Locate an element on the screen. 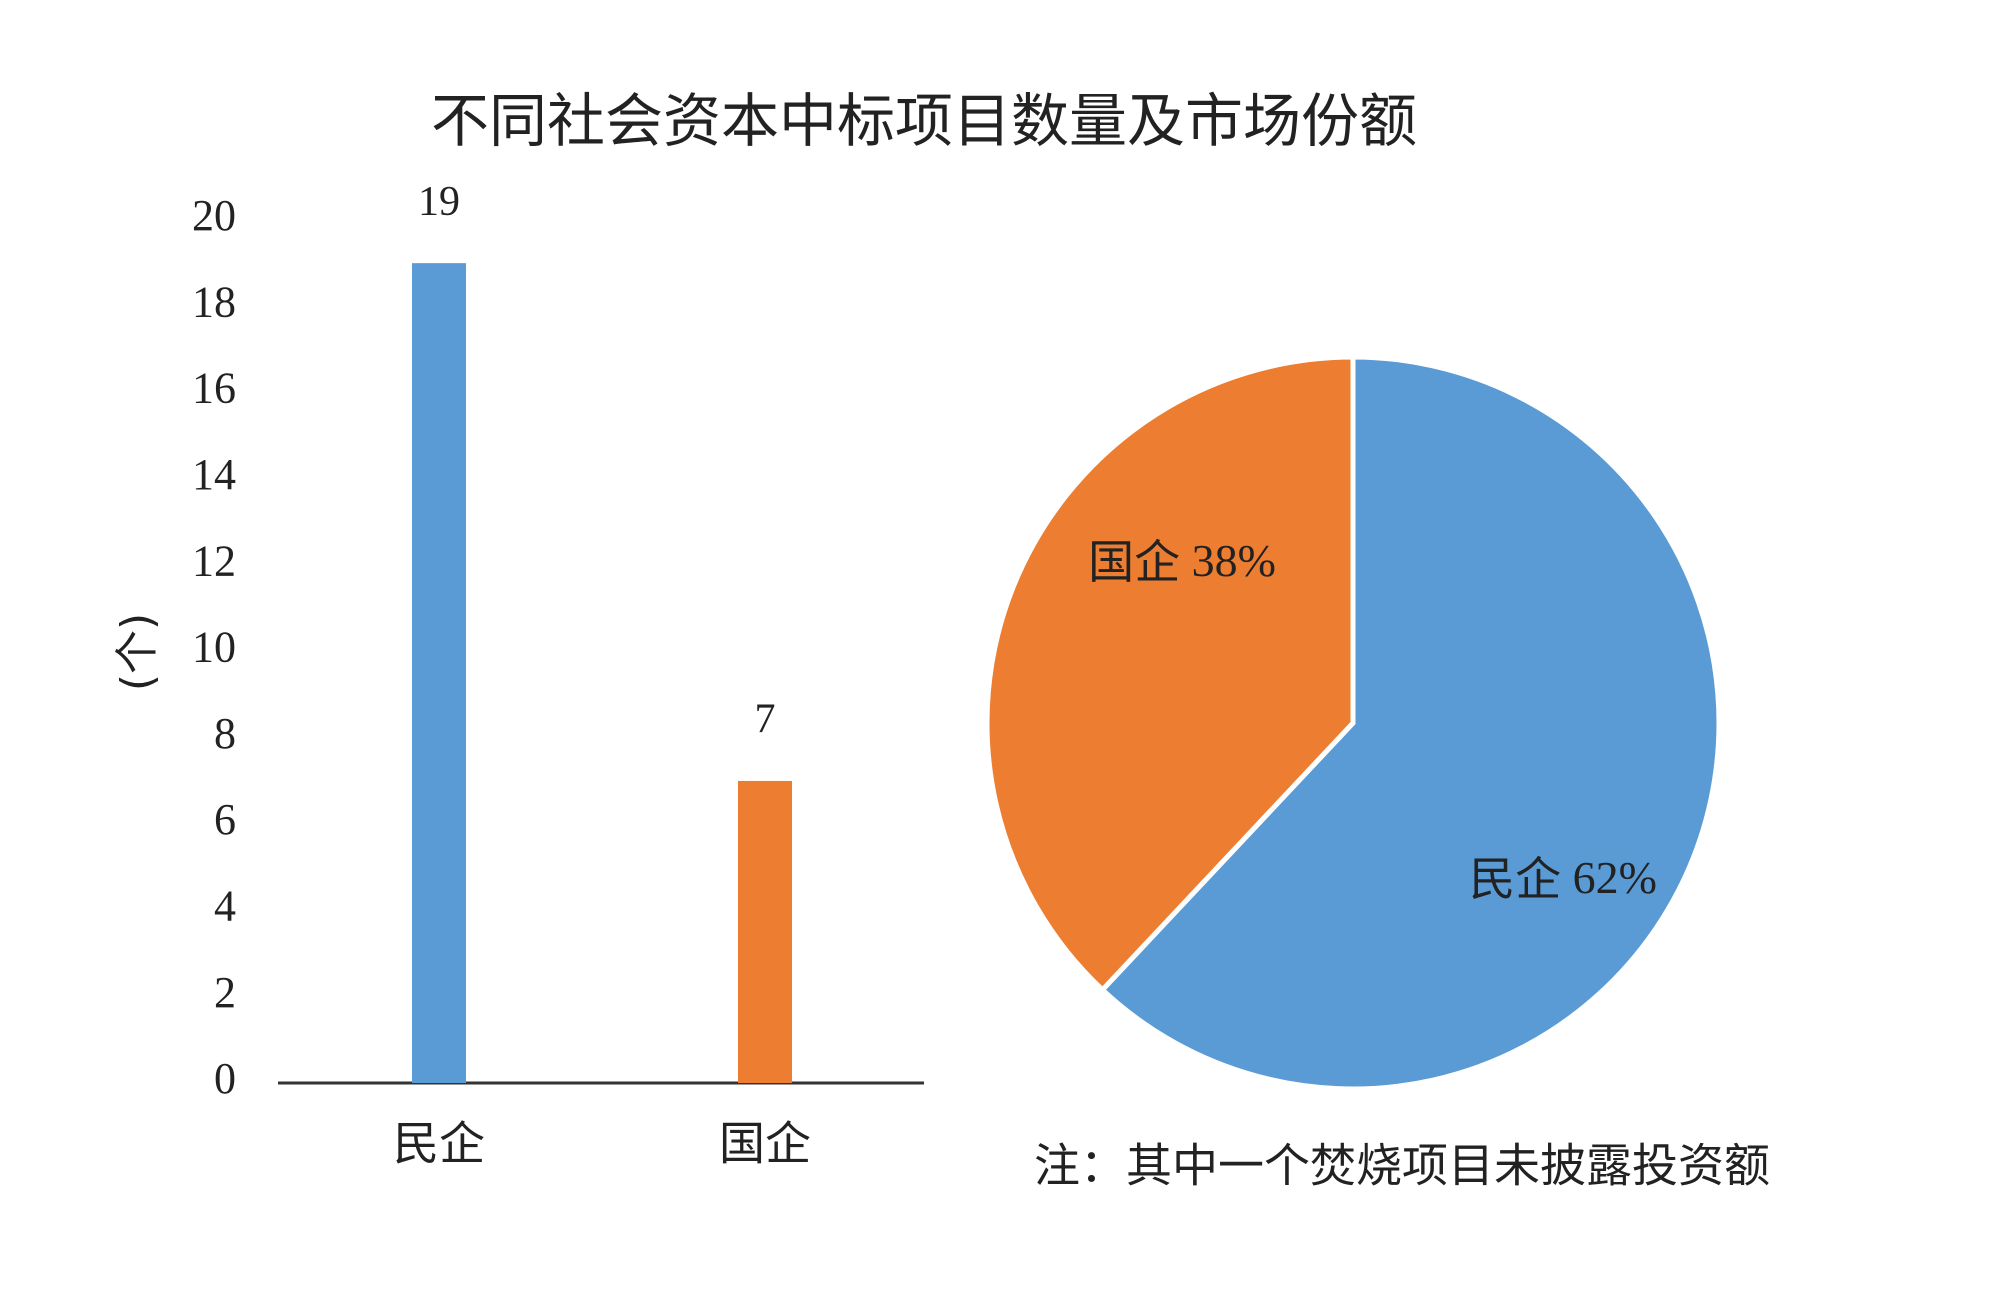  y-axis-label: (个) is located at coordinates (137, 652).